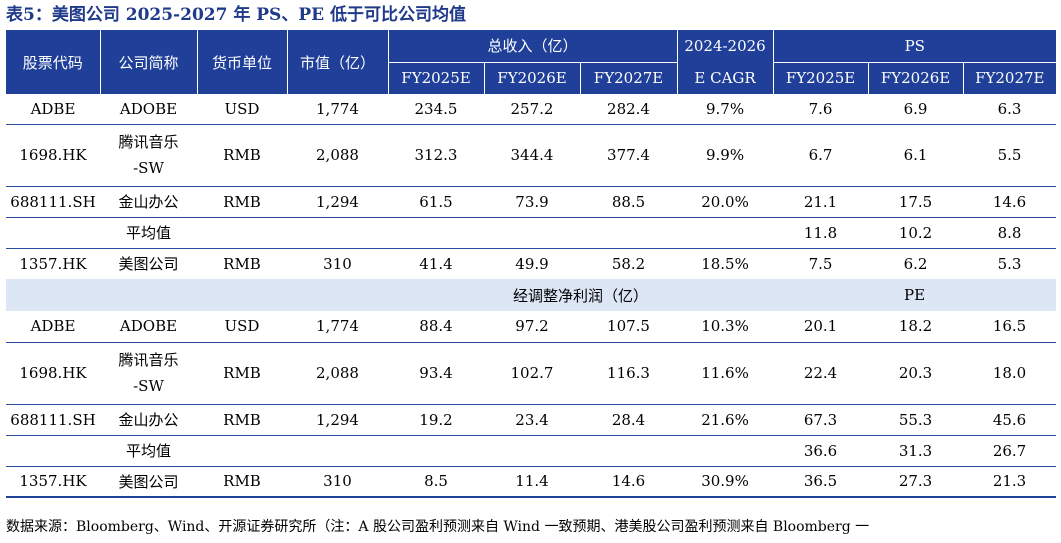 The width and height of the screenshot is (1061, 543). Describe the element at coordinates (436, 420) in the screenshot. I see `profit-fy2025e: 19.2` at that location.